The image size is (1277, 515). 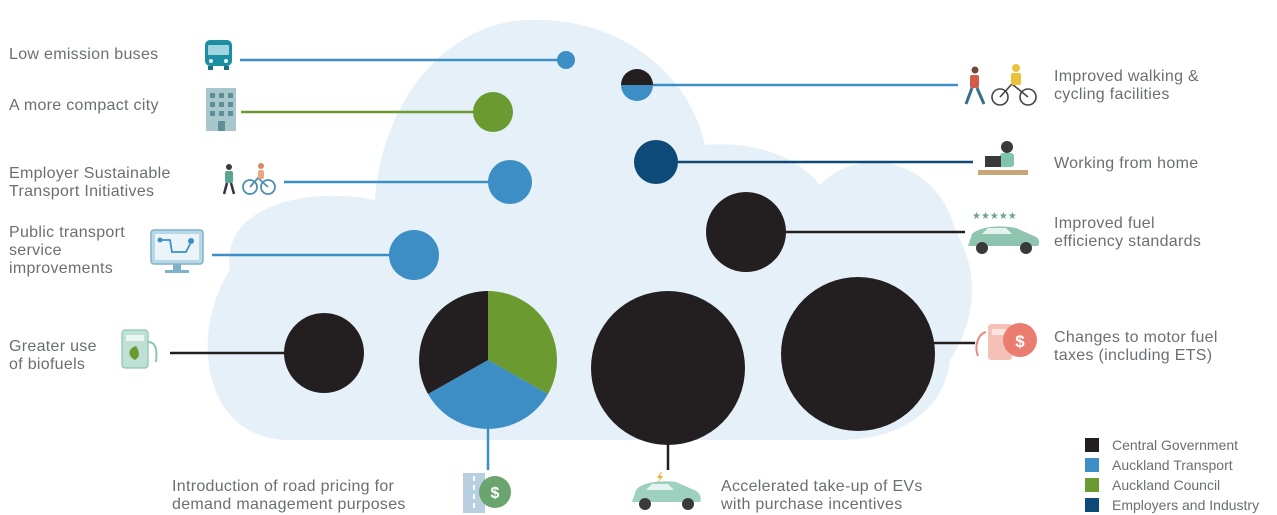 What do you see at coordinates (324, 353) in the screenshot?
I see `bubble-biofuels` at bounding box center [324, 353].